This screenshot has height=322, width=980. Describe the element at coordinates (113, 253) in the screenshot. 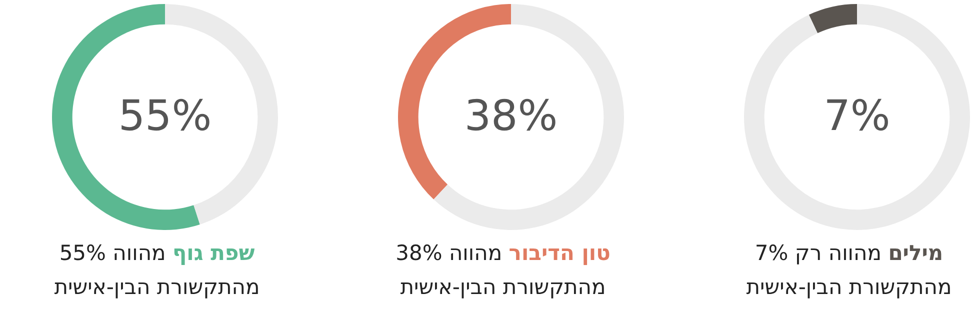

I see `text: מהווה 55%` at that location.